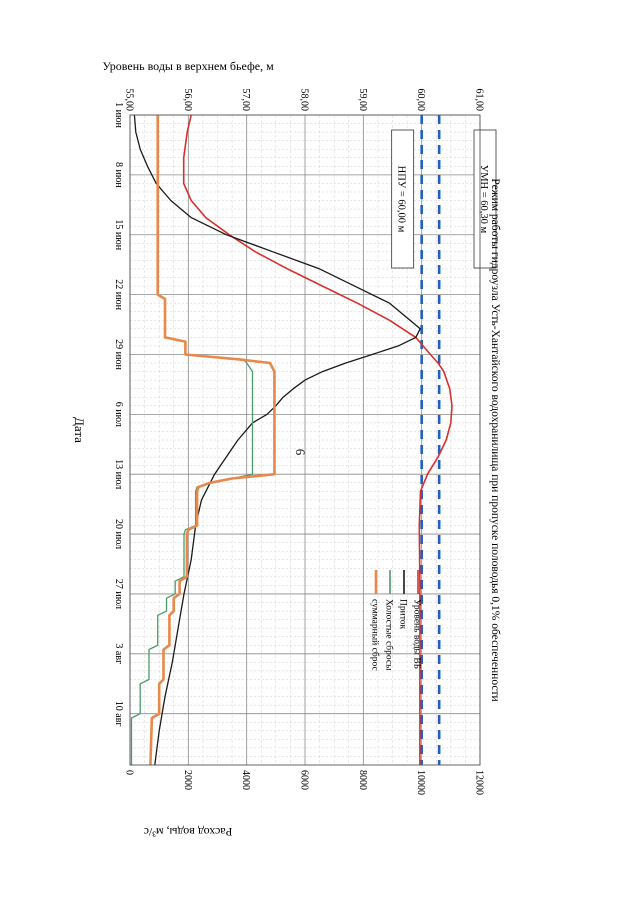 The image size is (640, 910). Describe the element at coordinates (188, 832) in the screenshot. I see `y-right-axis-label: Расход воды, м³/с` at that location.